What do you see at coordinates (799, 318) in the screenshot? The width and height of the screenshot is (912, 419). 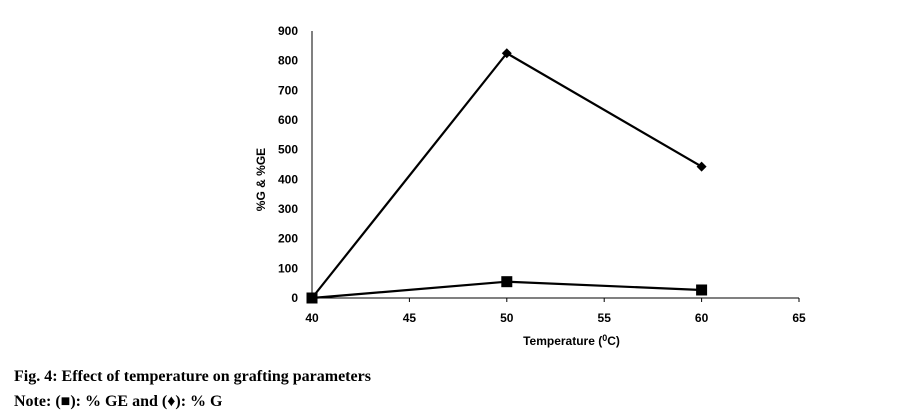 I see `x-tick-label: 65` at bounding box center [799, 318].